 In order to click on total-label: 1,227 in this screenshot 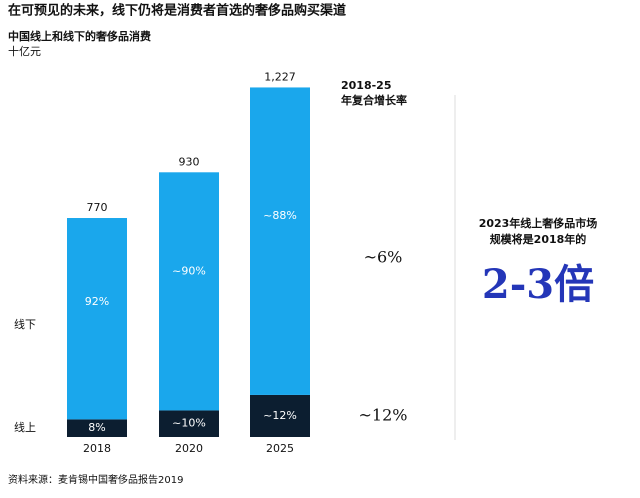, I will do `click(280, 76)`.